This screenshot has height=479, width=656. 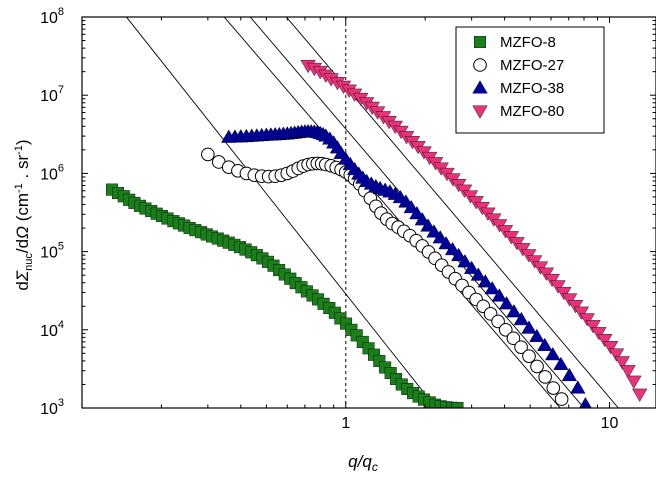 I want to click on y-axis-label-sup-2: -1, so click(x=19, y=150).